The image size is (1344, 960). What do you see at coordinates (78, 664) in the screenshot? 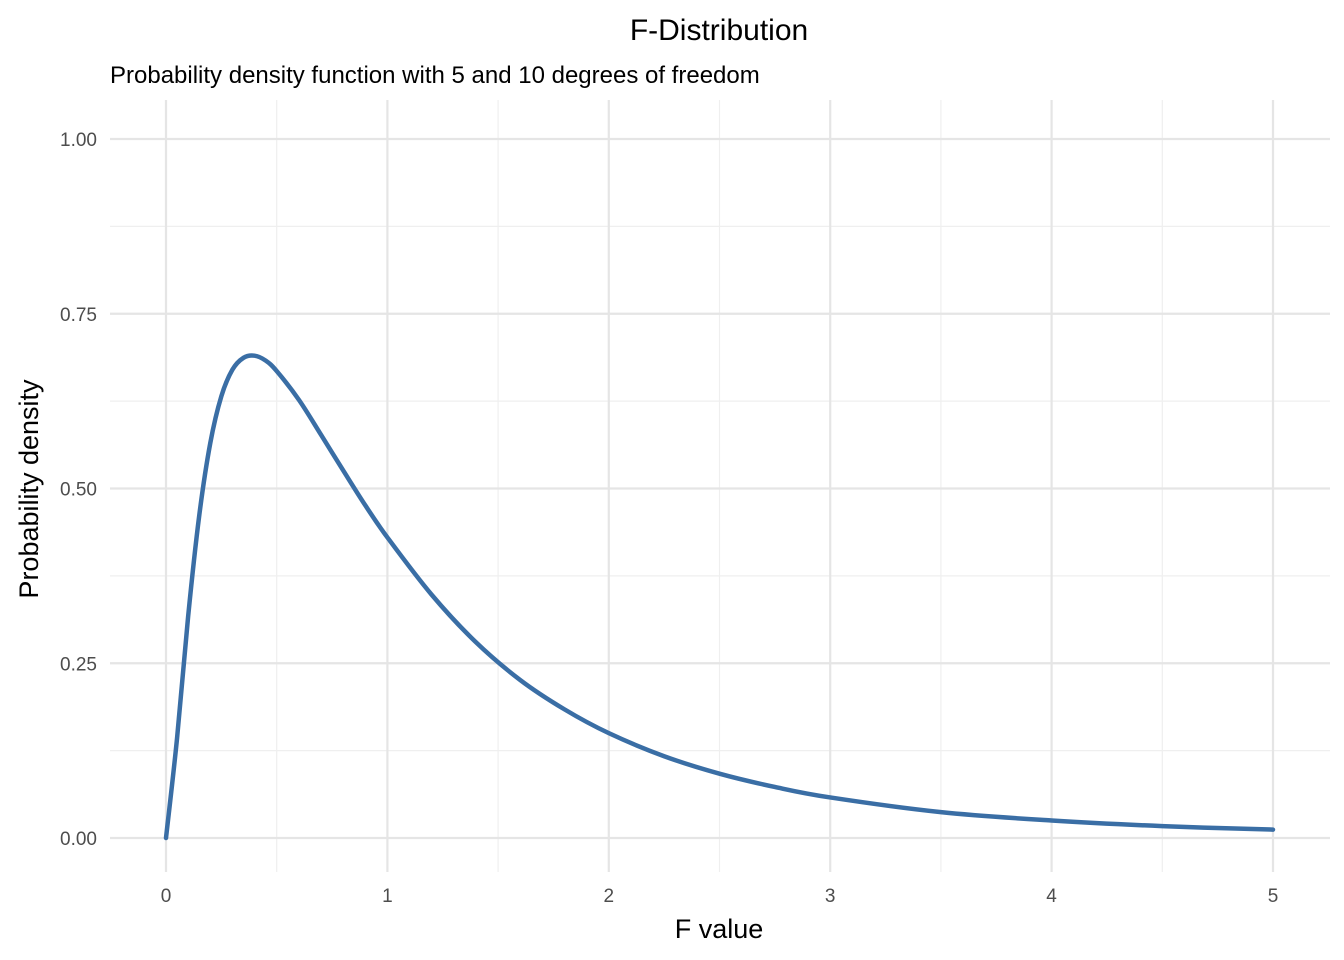
I see `y-tick-label: 0.25` at bounding box center [78, 664].